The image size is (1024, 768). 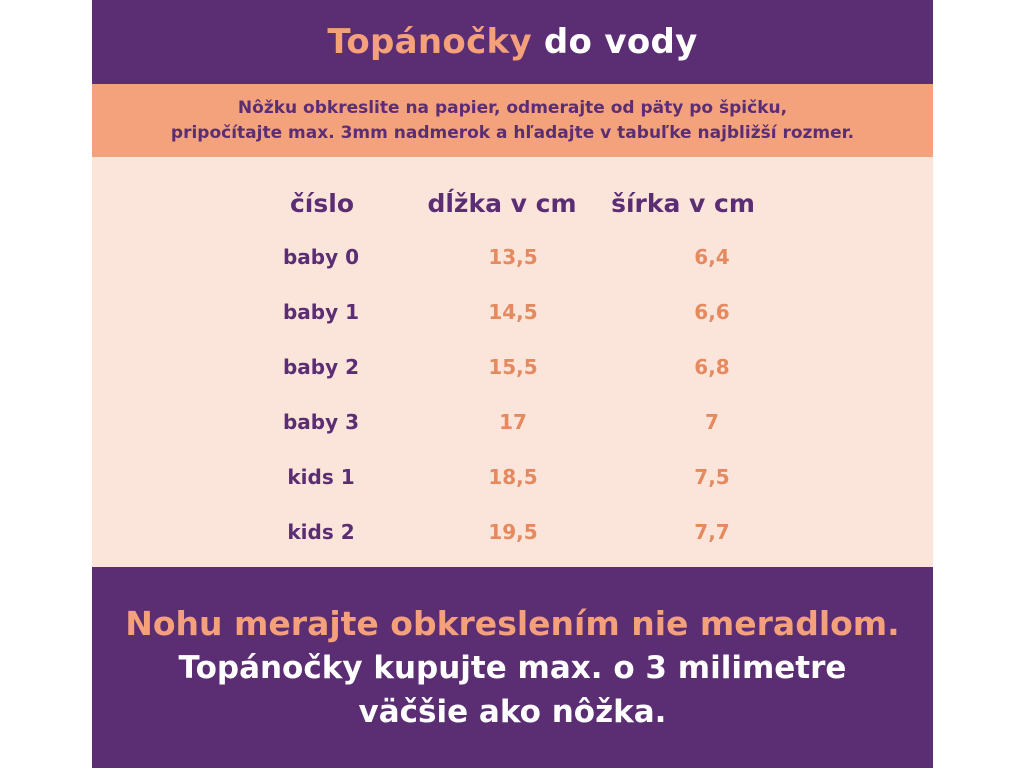 What do you see at coordinates (513, 312) in the screenshot?
I see `row-1-length: 14,5` at bounding box center [513, 312].